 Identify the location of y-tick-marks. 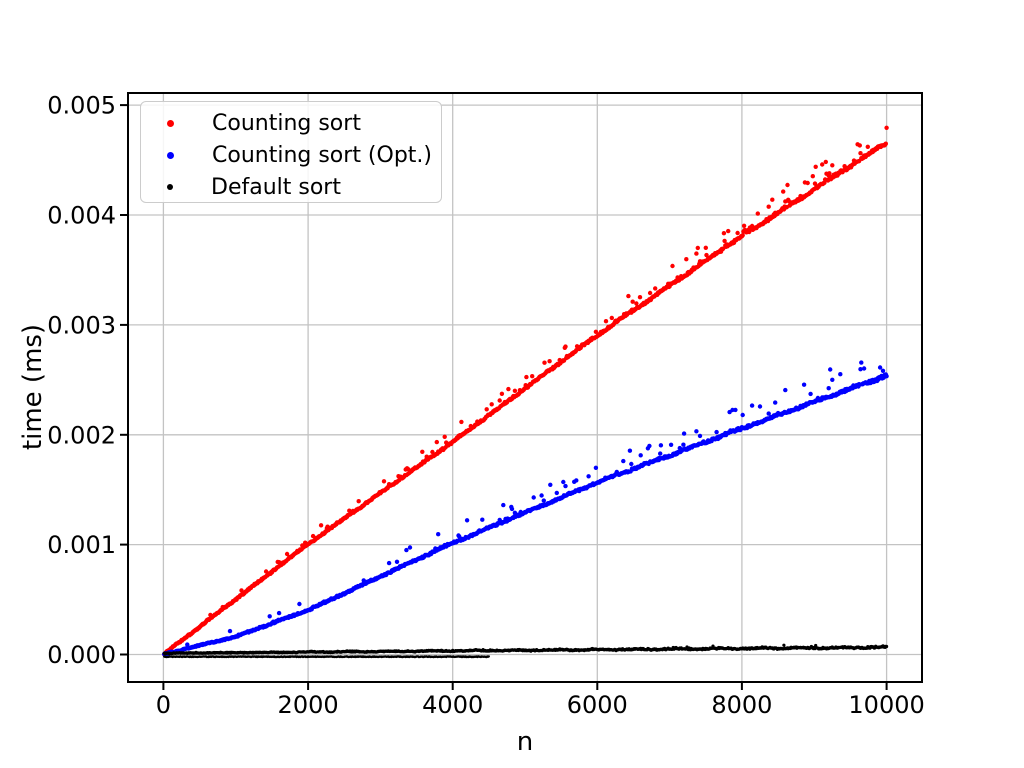
(124, 380).